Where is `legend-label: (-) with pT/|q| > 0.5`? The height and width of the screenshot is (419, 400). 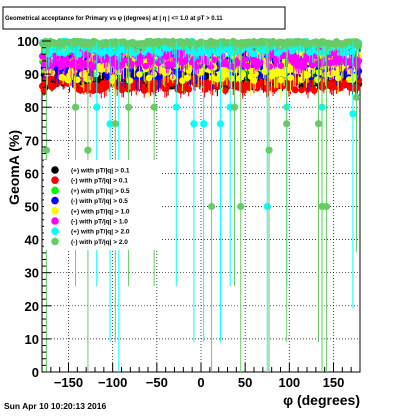 legend-label: (-) with pT/|q| > 0.5 is located at coordinates (99, 201).